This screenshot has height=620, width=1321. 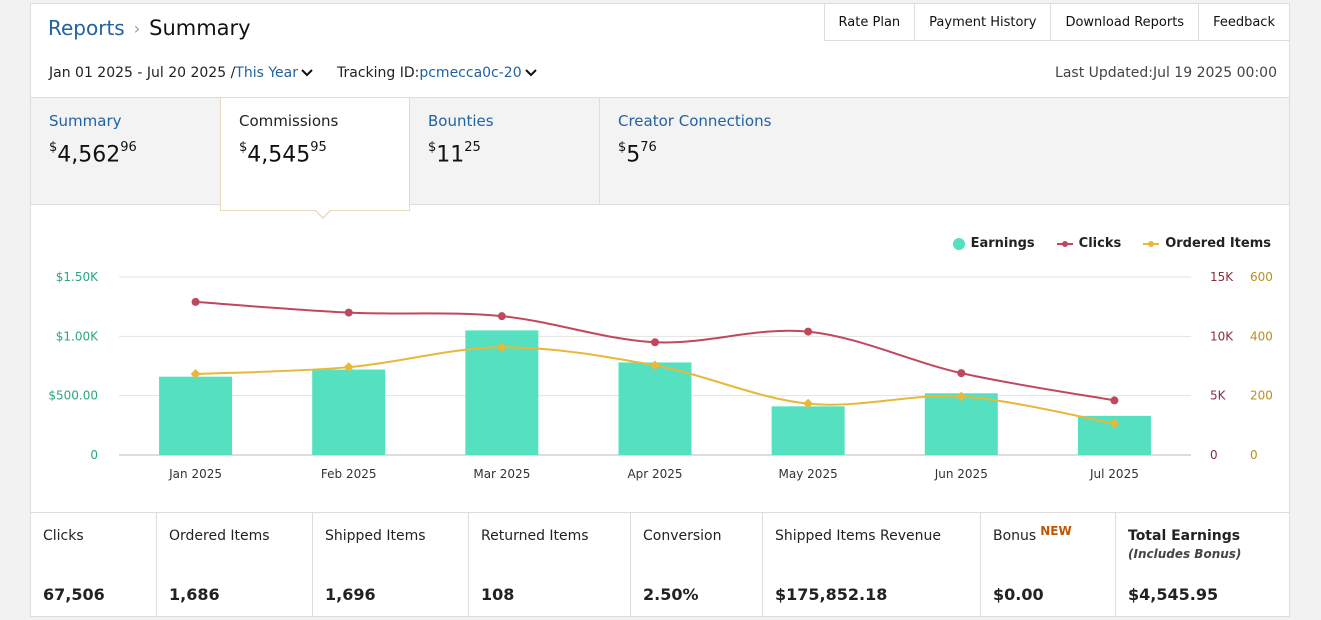 What do you see at coordinates (1166, 73) in the screenshot?
I see `last-updated: Last Updated:Jul 19 2025 00:00` at bounding box center [1166, 73].